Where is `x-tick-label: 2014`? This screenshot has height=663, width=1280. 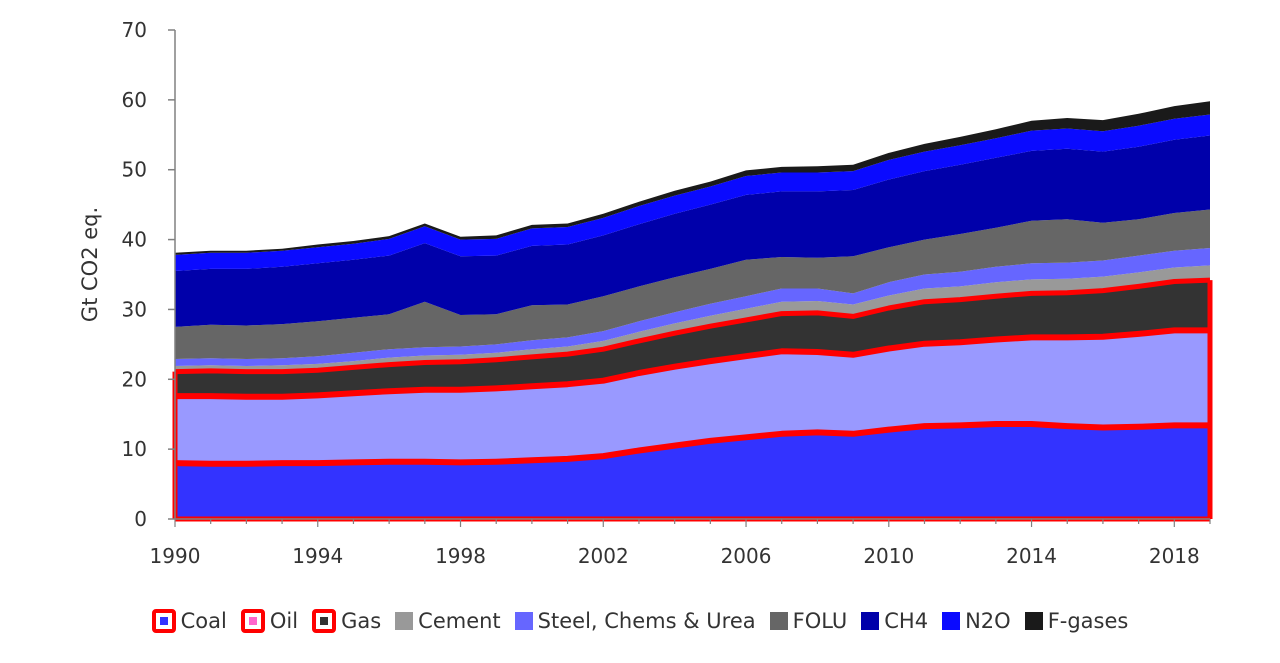
x-tick-label: 2014 is located at coordinates (1031, 556).